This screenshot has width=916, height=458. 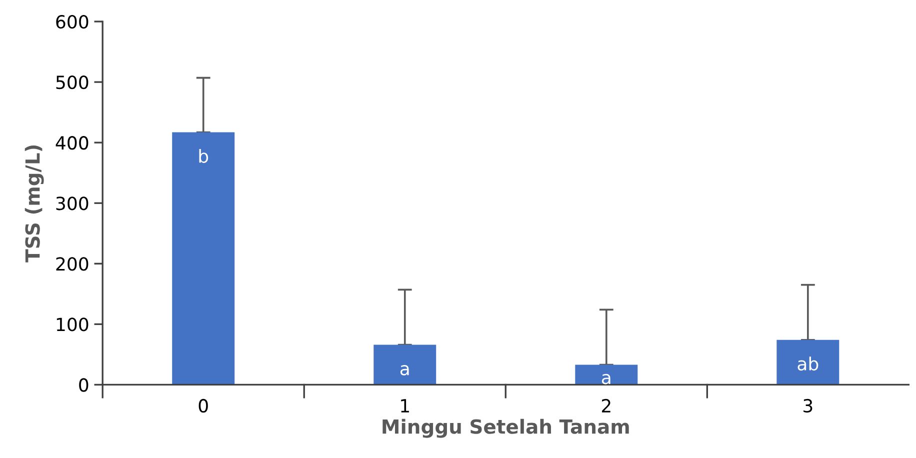 I want to click on y-tick-label: 200, so click(x=72, y=264).